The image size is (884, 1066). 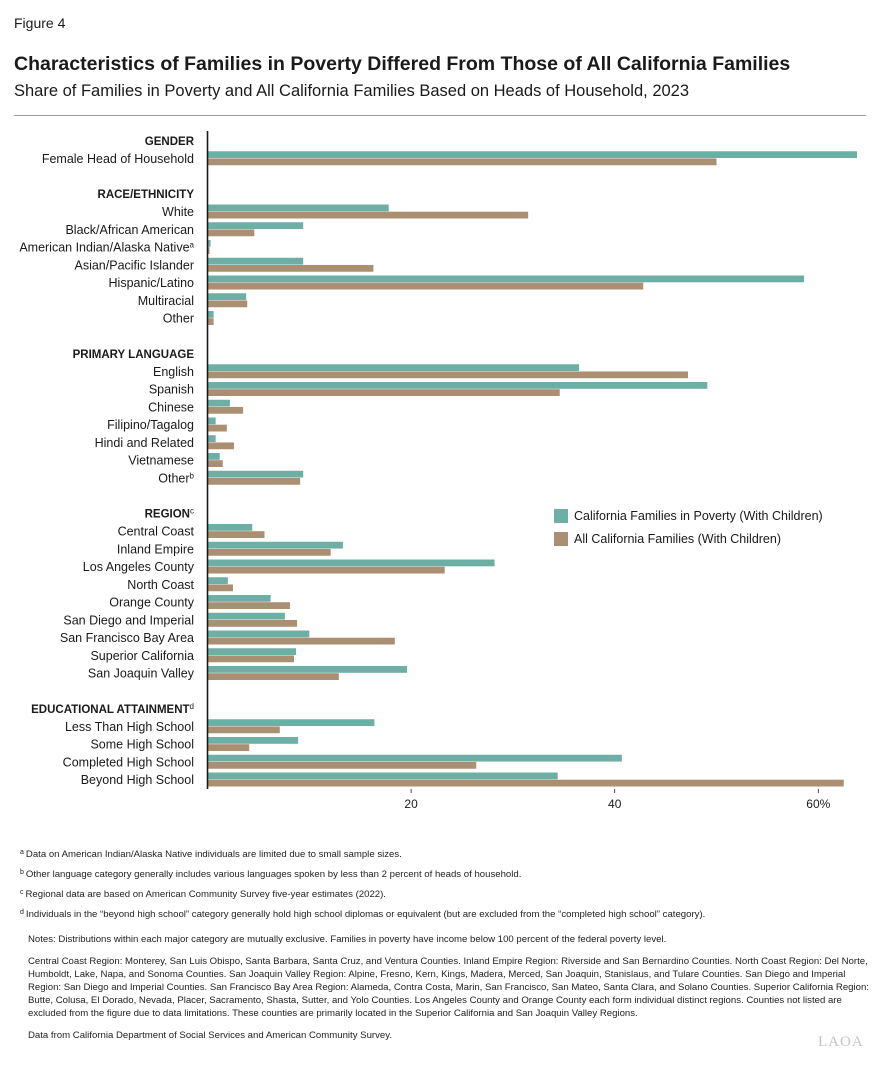 What do you see at coordinates (440, 115) in the screenshot?
I see `title-divider` at bounding box center [440, 115].